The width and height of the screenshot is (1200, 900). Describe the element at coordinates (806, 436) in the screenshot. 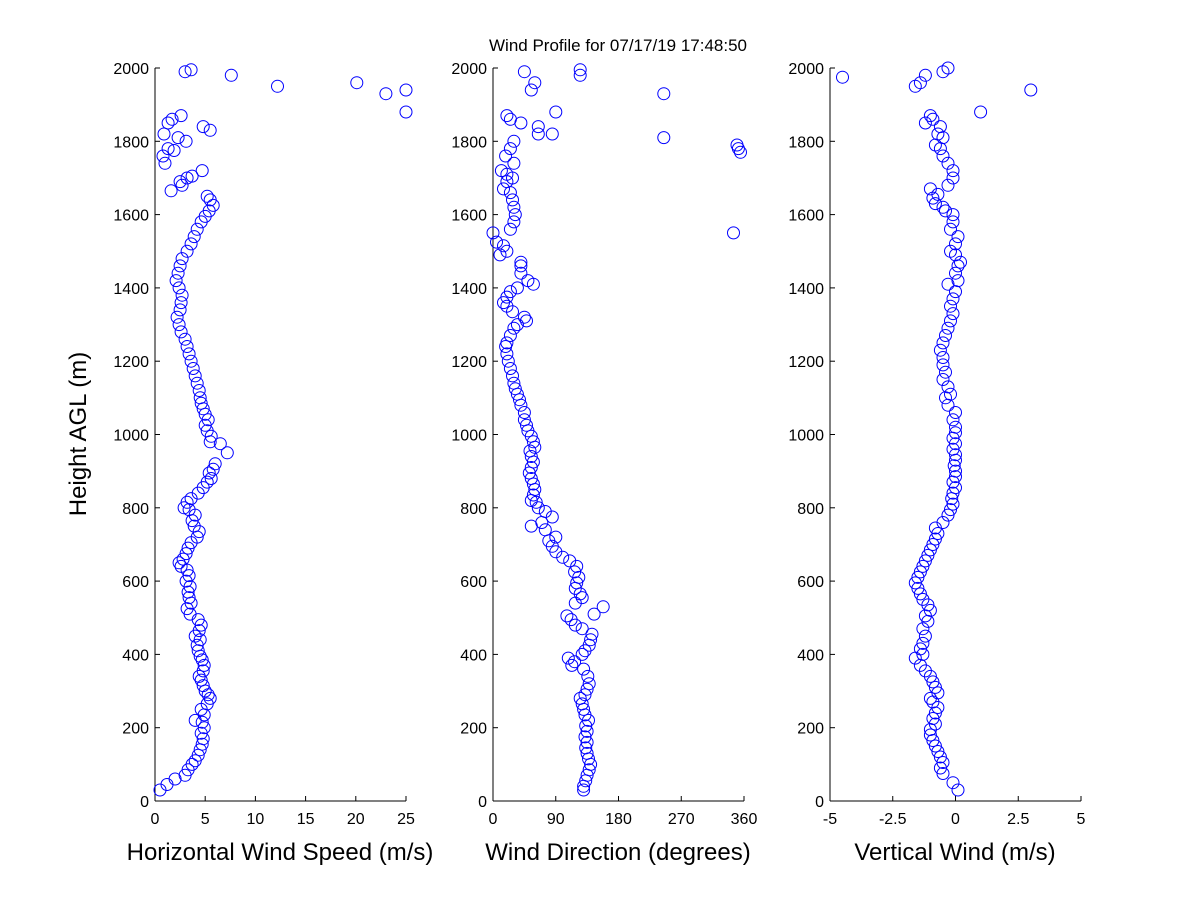

I see `y-tick-label: 1000` at that location.